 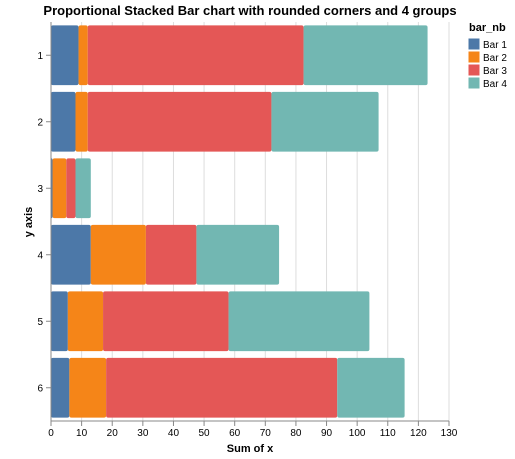 What do you see at coordinates (40, 388) in the screenshot?
I see `y-tick-label: 6` at bounding box center [40, 388].